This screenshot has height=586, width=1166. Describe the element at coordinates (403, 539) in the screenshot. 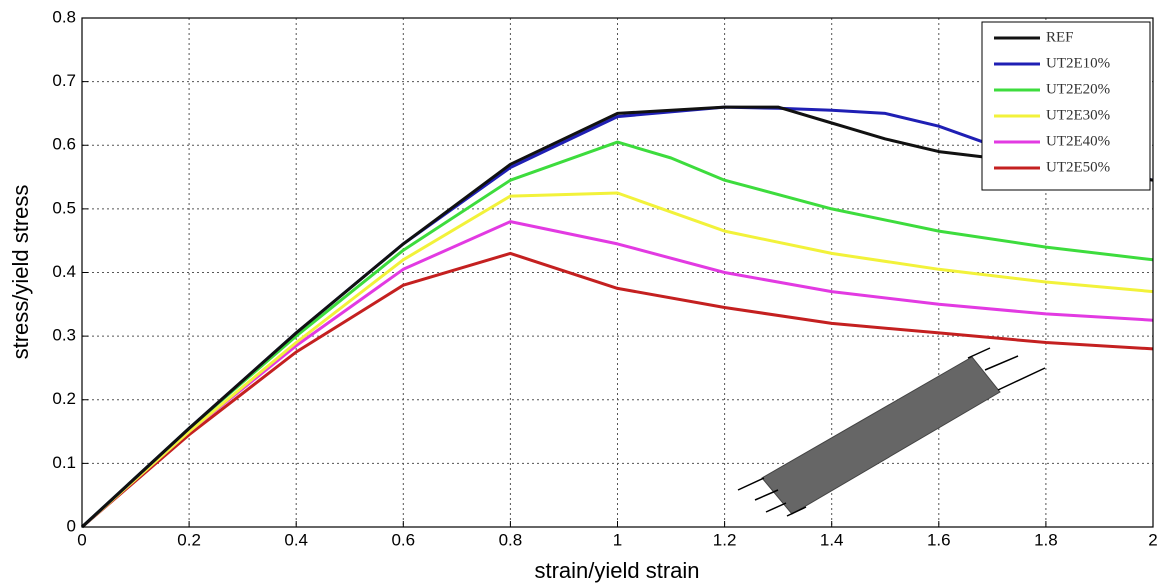

I see `x-tick-label: 0.6` at that location.